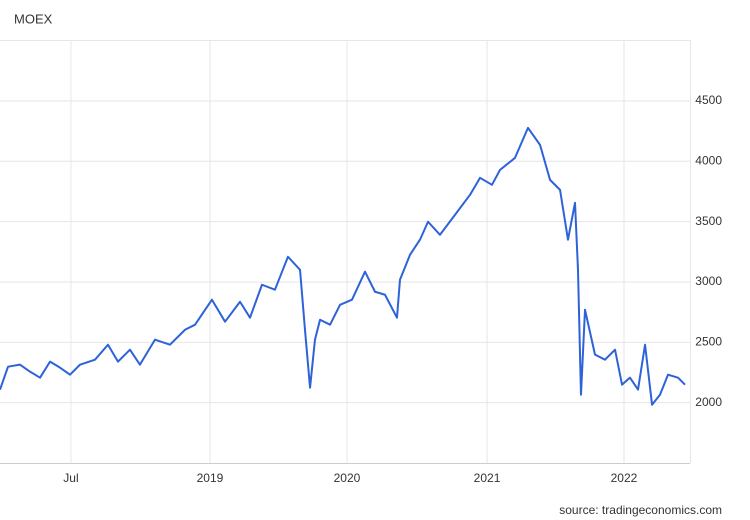 This screenshot has height=520, width=750. Describe the element at coordinates (708, 100) in the screenshot. I see `y-tick-label: 4500` at that location.